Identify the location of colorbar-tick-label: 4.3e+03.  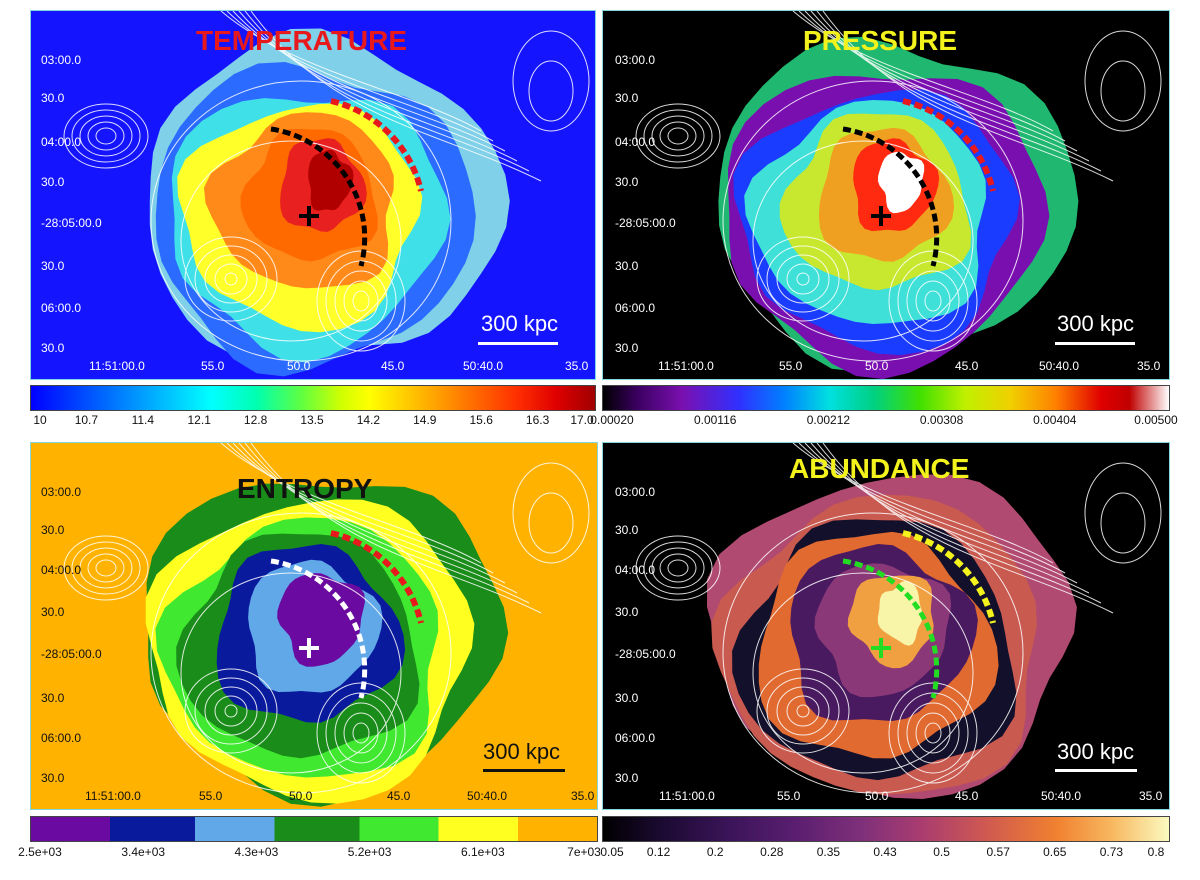
(256, 852).